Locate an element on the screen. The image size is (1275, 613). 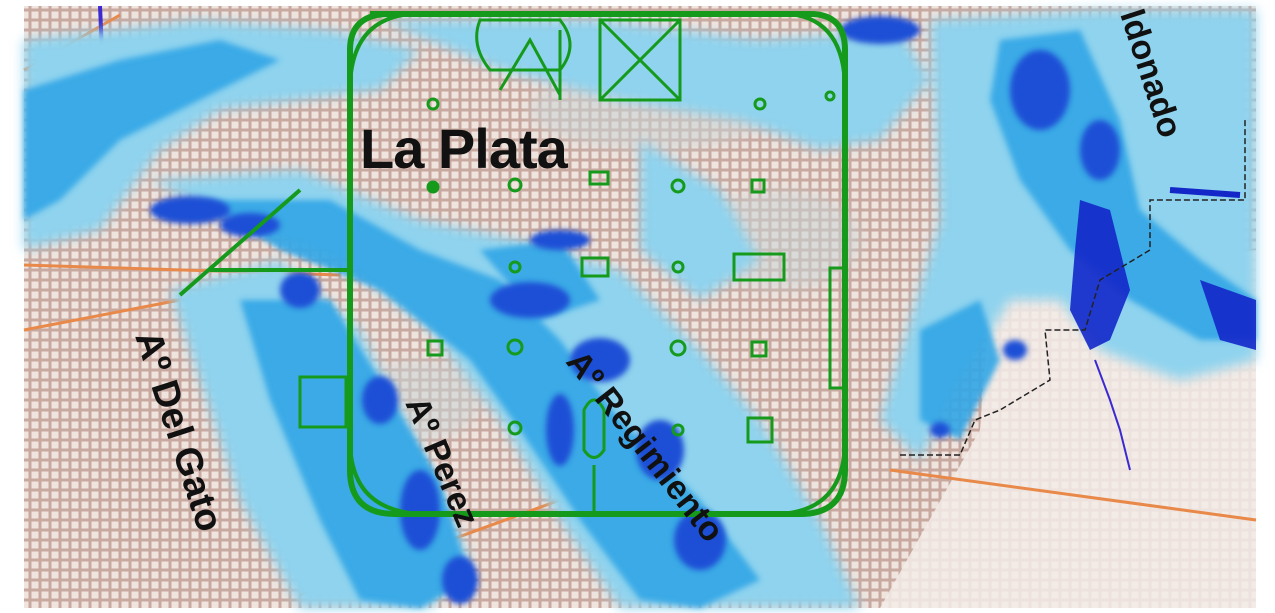
district-boundary is located at coordinates (1073, 288).